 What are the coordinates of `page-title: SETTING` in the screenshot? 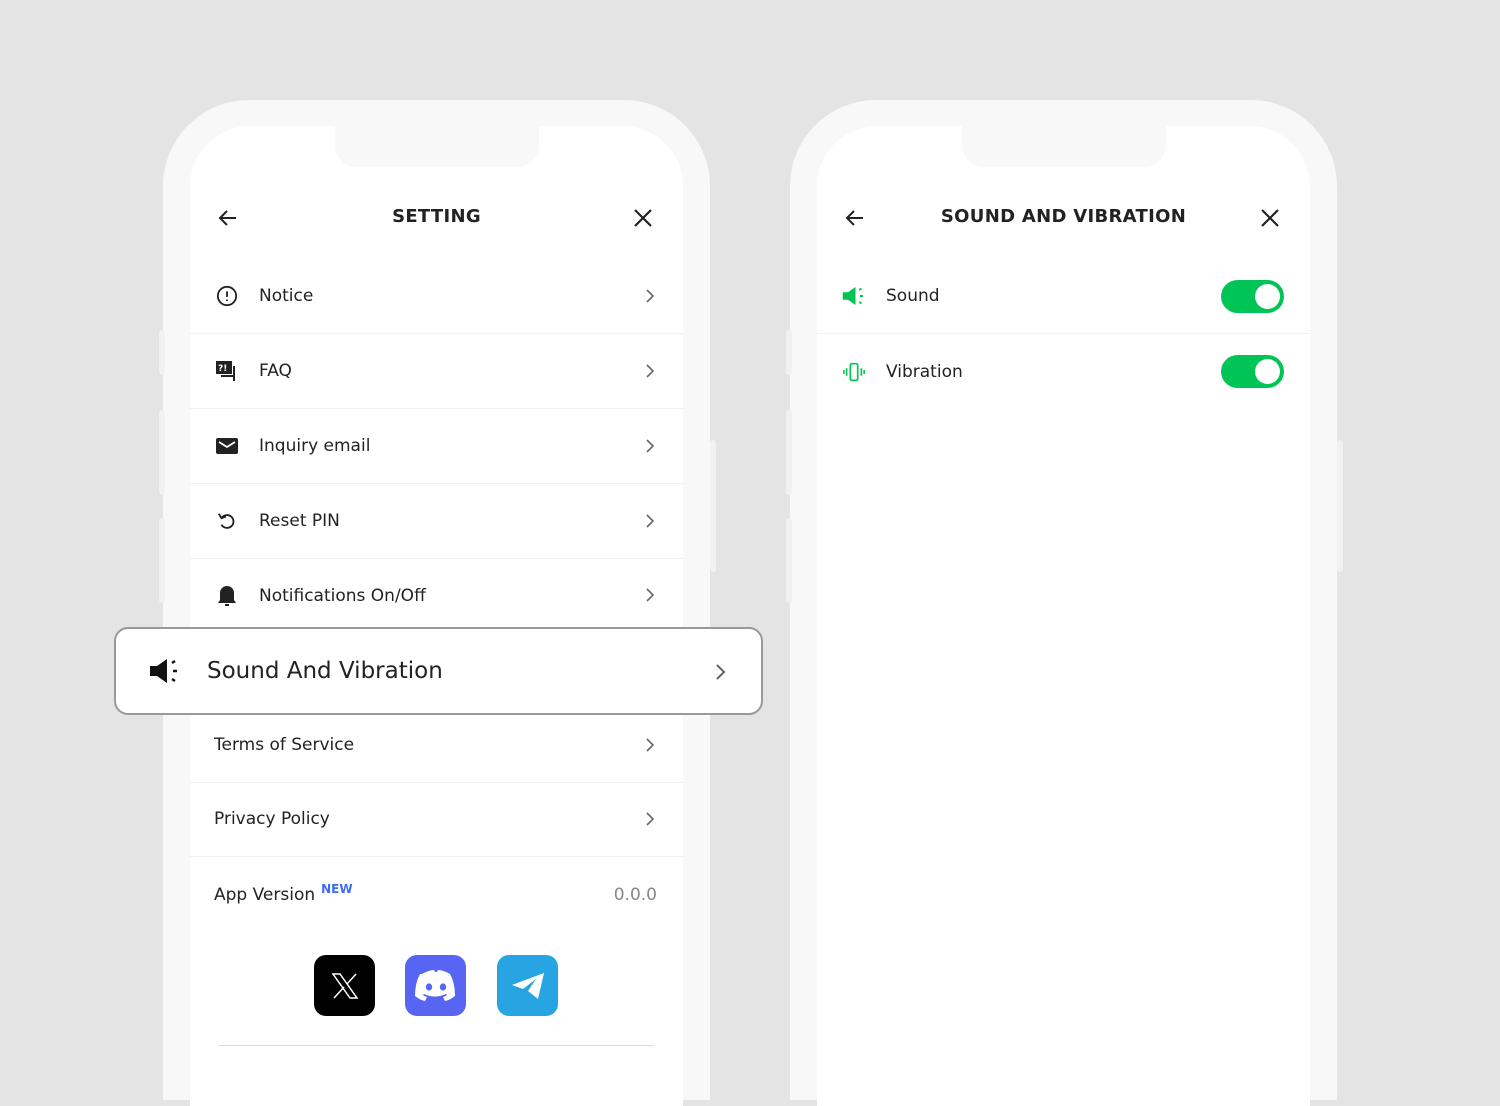 It's located at (436, 216).